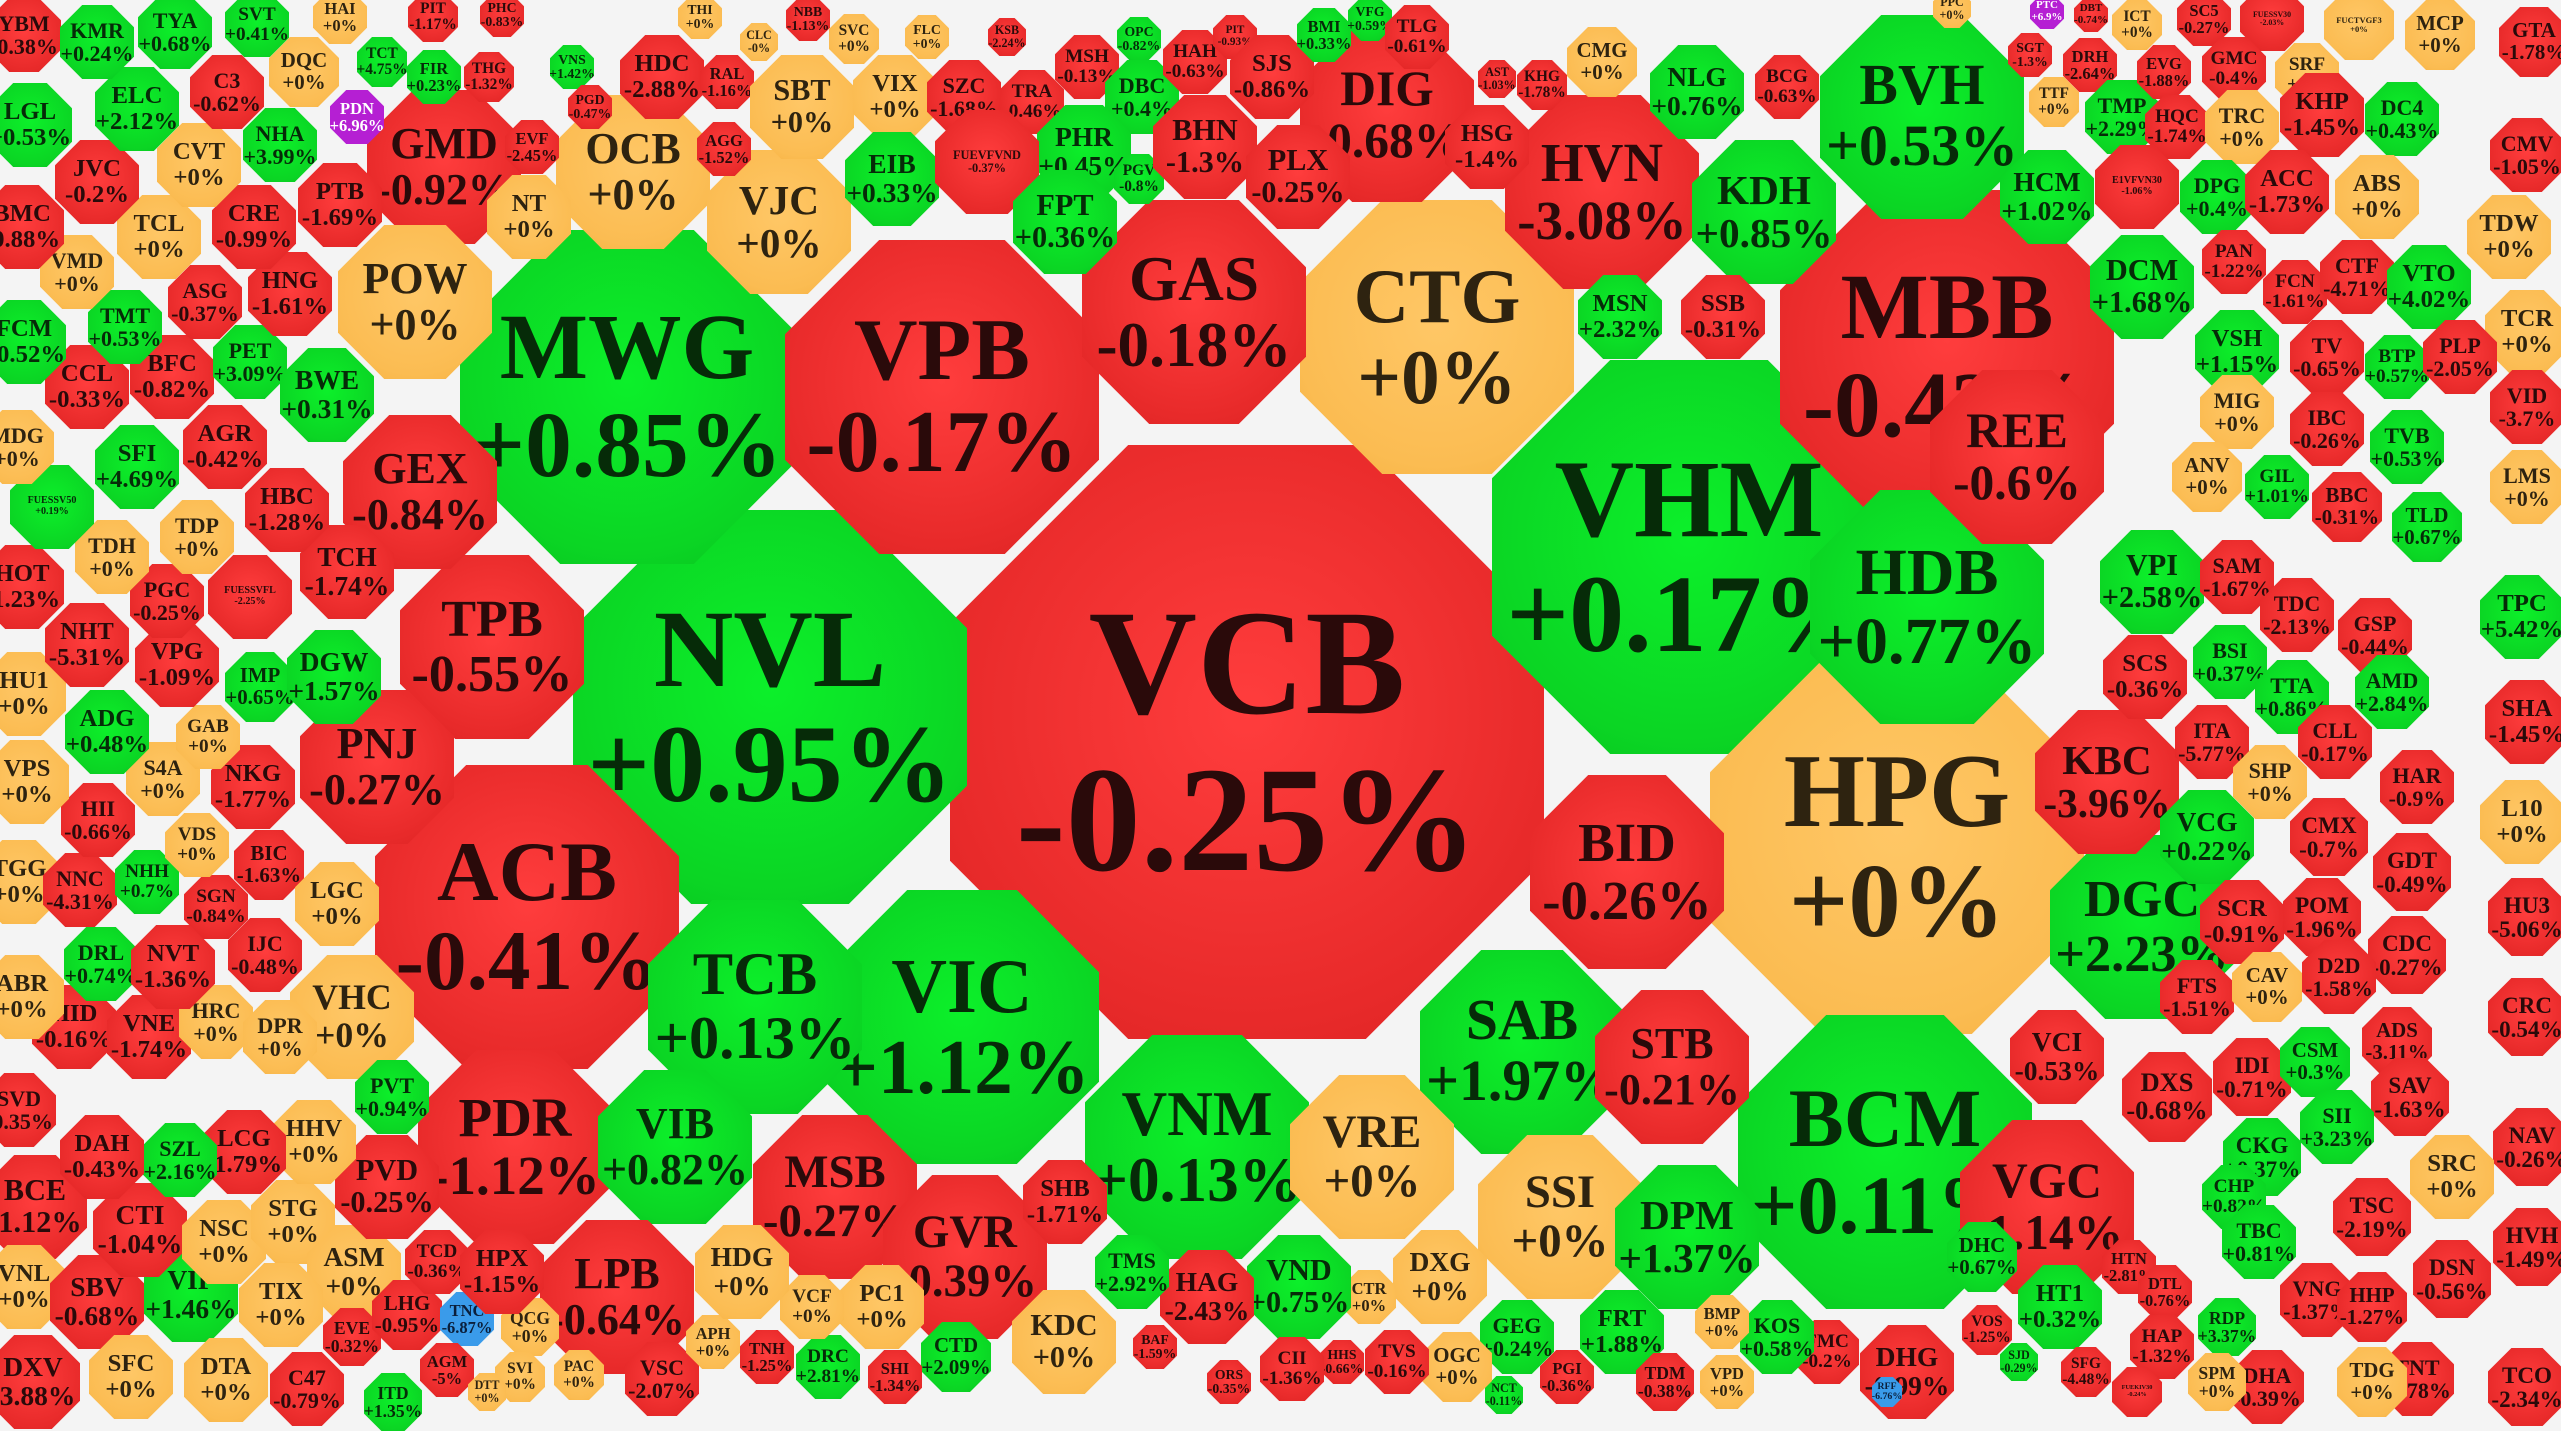  I want to click on stock-cell-pvt: PVT +0.94%, so click(392, 1097).